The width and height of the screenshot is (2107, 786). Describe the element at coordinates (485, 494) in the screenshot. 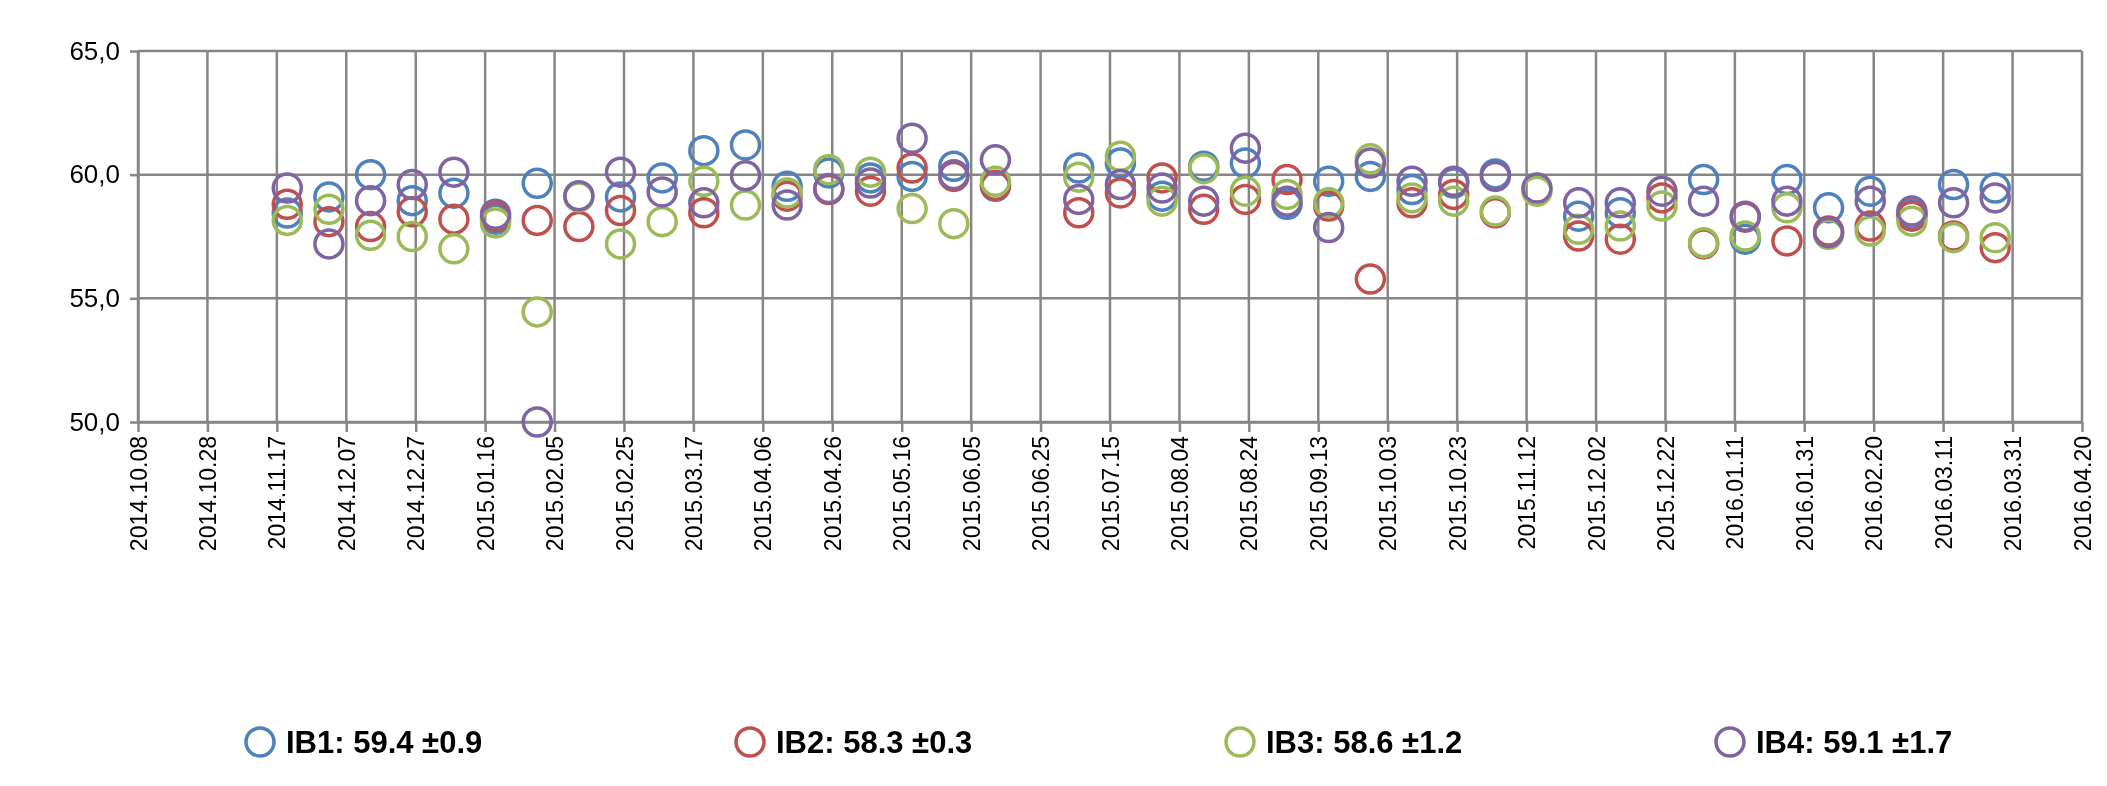

I see `x-tick-label: 2015.01.16` at that location.